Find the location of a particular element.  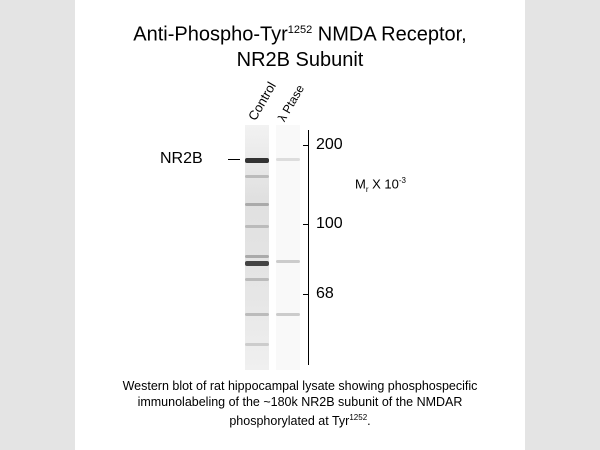

mw-axis is located at coordinates (308, 247).